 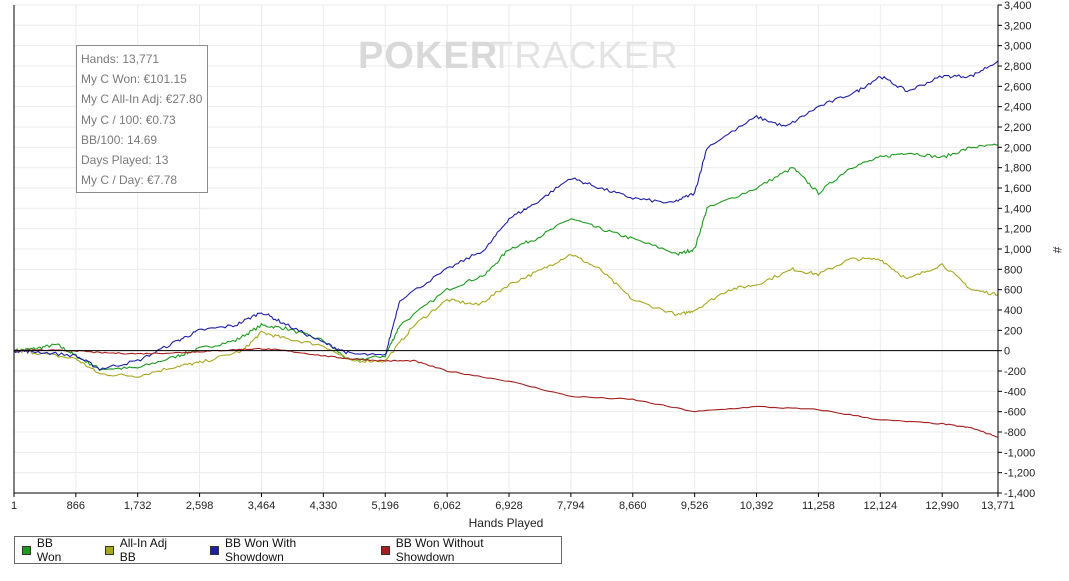 What do you see at coordinates (142, 99) in the screenshot?
I see `stat-all-in-adj: My C All-In Adj: €27.80` at bounding box center [142, 99].